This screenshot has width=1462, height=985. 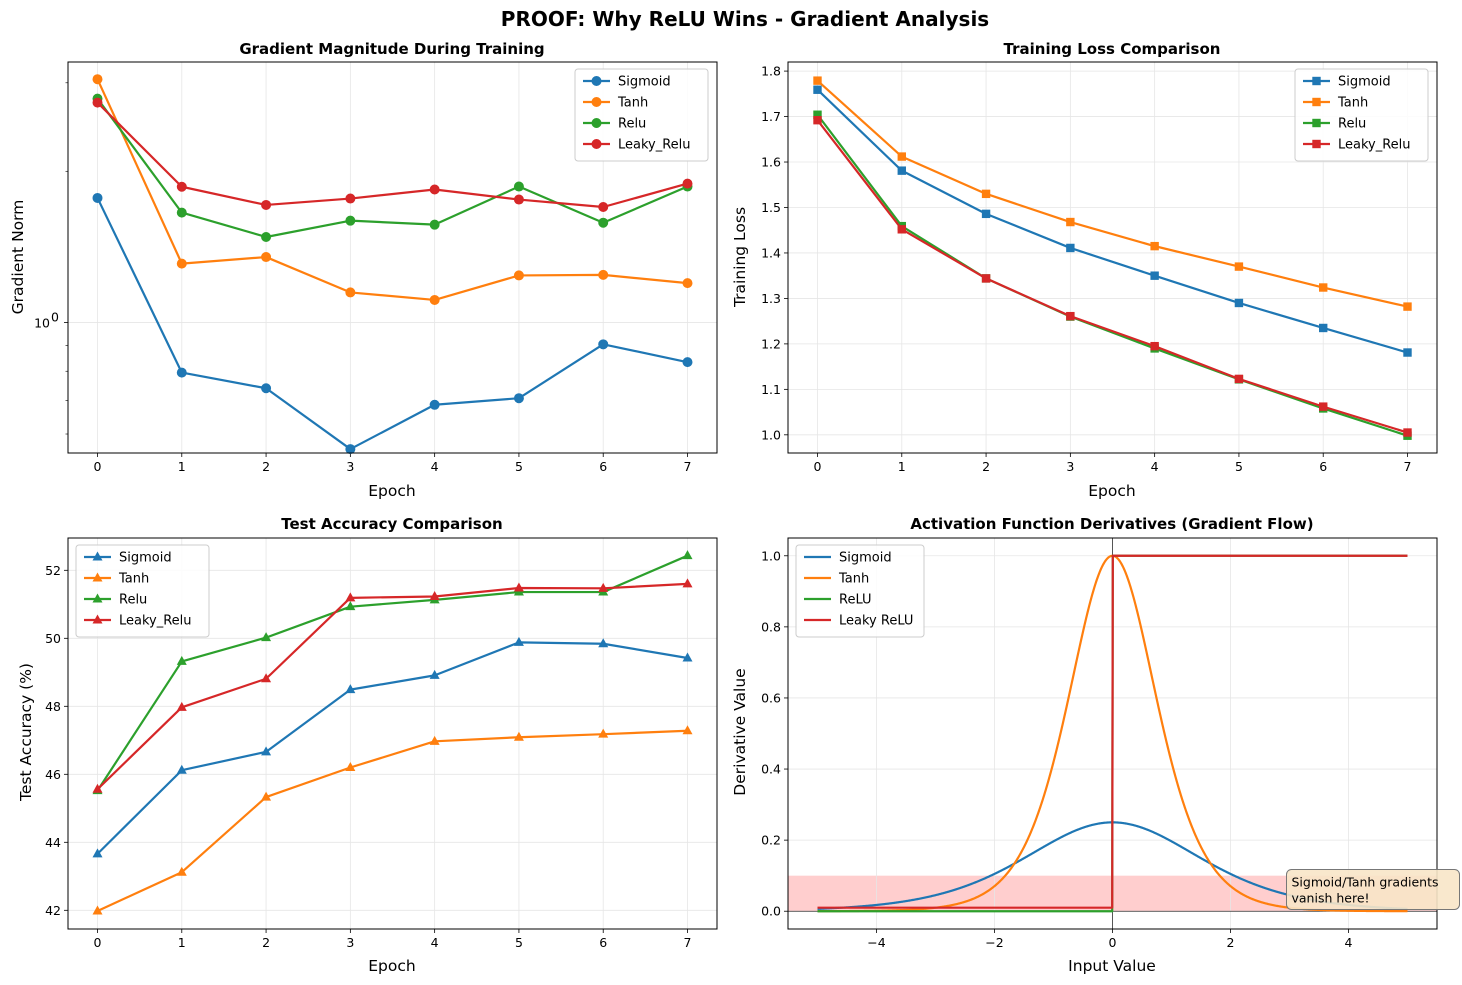 What do you see at coordinates (994, 942) in the screenshot?
I see `x-tick-label: −2` at bounding box center [994, 942].